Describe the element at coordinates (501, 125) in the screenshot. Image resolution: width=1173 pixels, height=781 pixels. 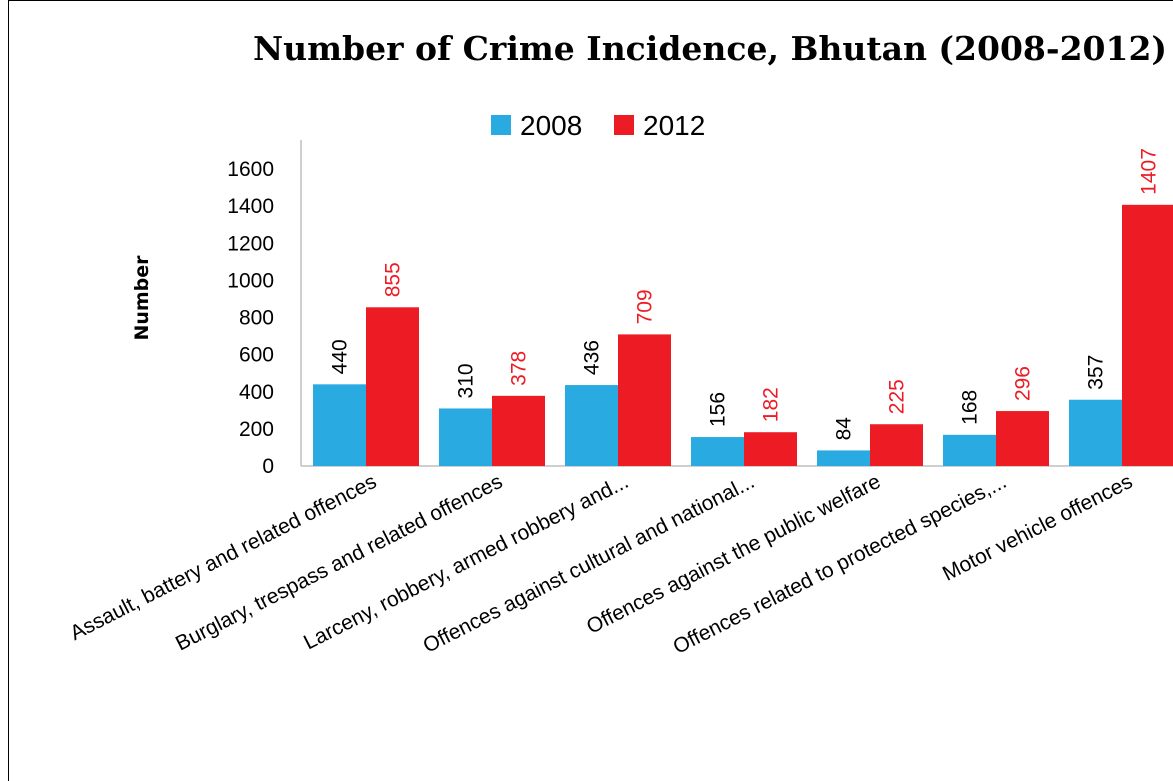
I see `legend-swatch-2008` at that location.